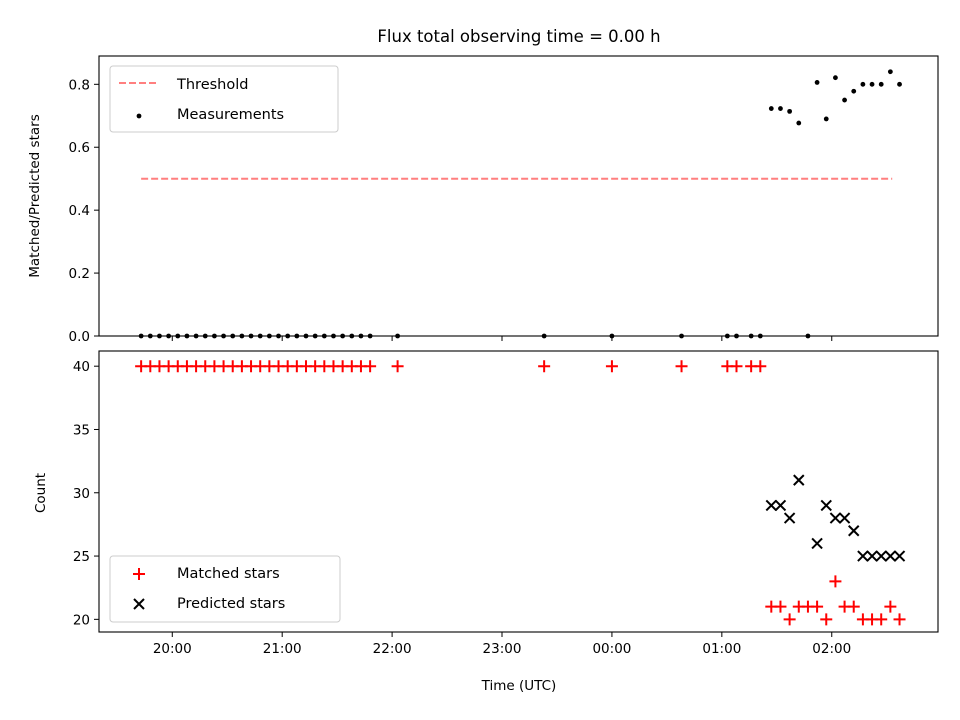 Image resolution: width=960 pixels, height=720 pixels. What do you see at coordinates (518, 36) in the screenshot?
I see `chart-title: Flux total observing time = 0.00 h` at bounding box center [518, 36].